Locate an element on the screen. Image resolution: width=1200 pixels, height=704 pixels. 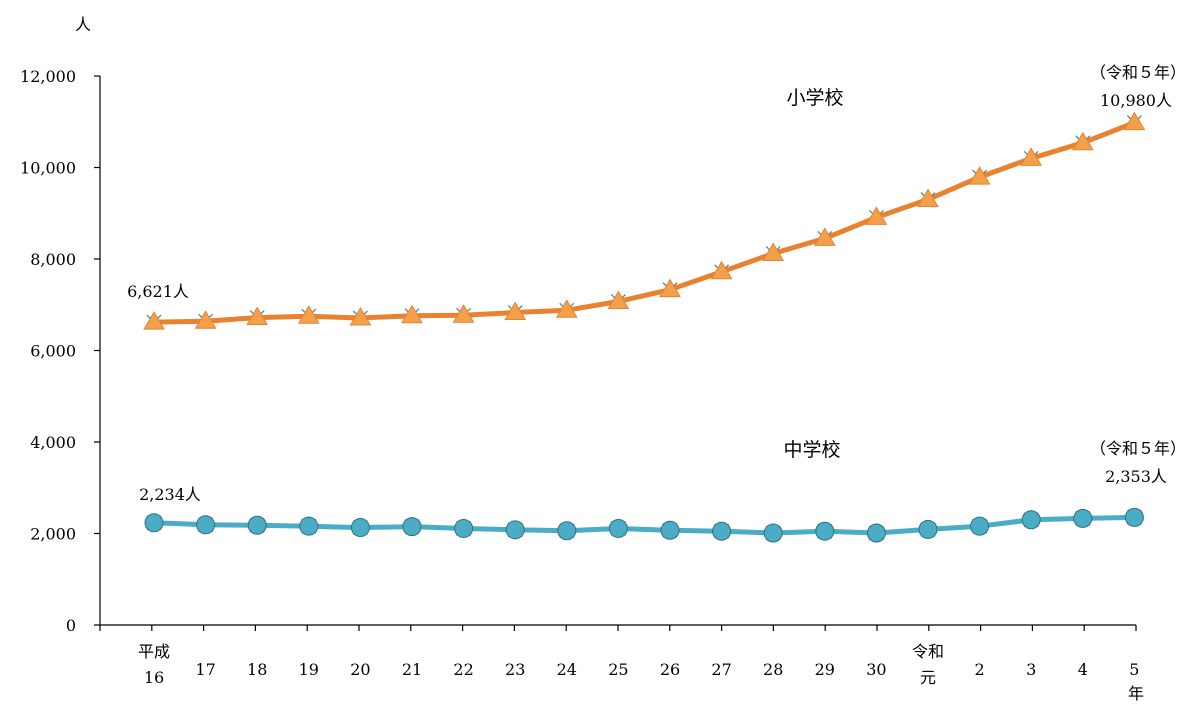
x-tick-label: 23 is located at coordinates (515, 669).